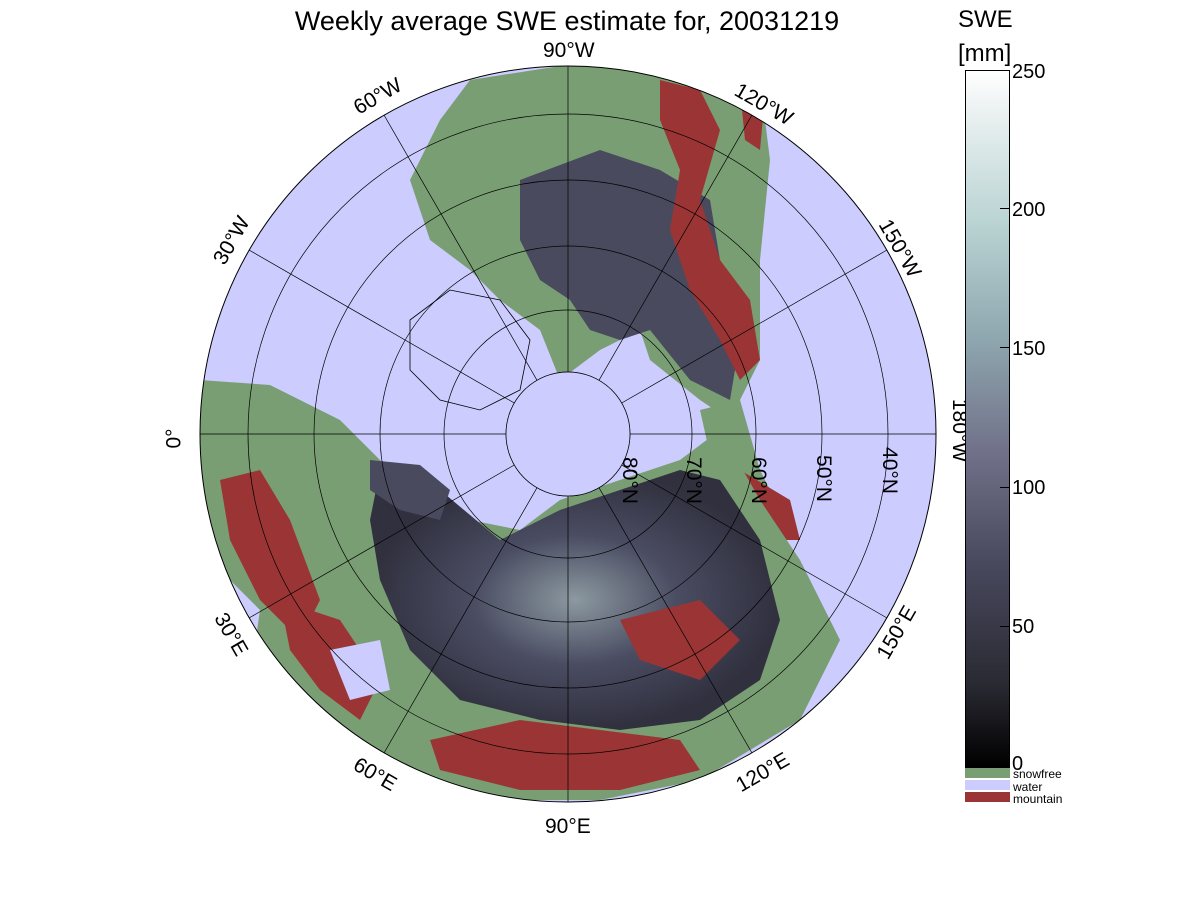  Describe the element at coordinates (569, 50) in the screenshot. I see `lon-label-90w: 90°W` at that location.